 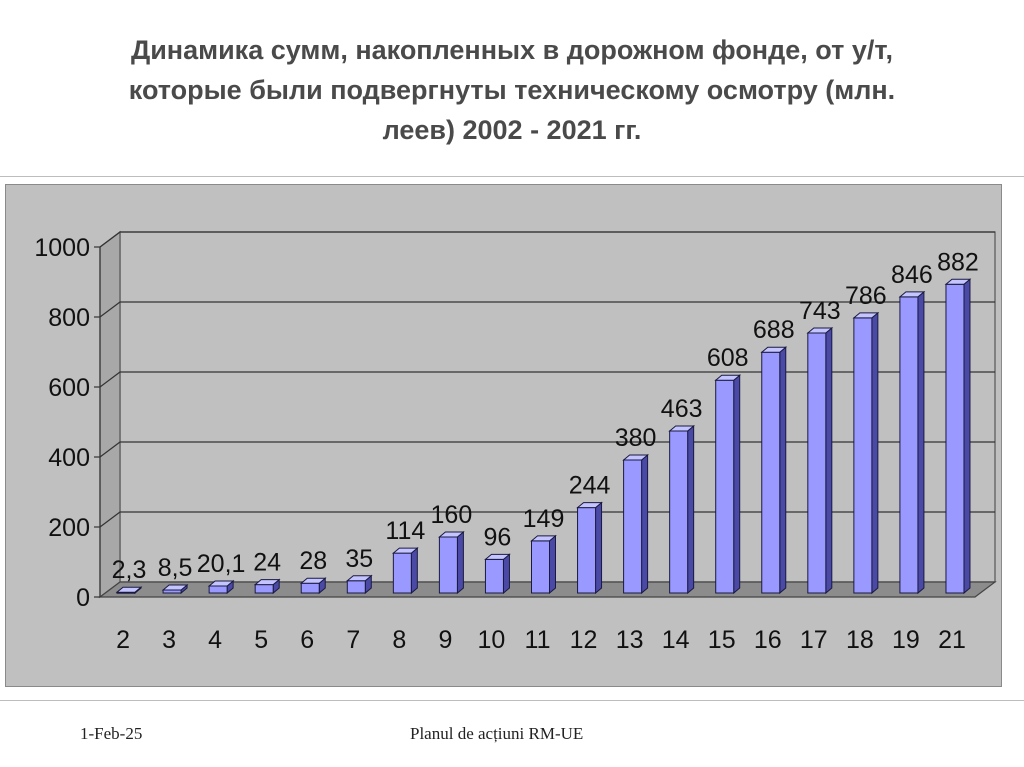 What do you see at coordinates (221, 564) in the screenshot?
I see `data-label: 20,1` at bounding box center [221, 564].